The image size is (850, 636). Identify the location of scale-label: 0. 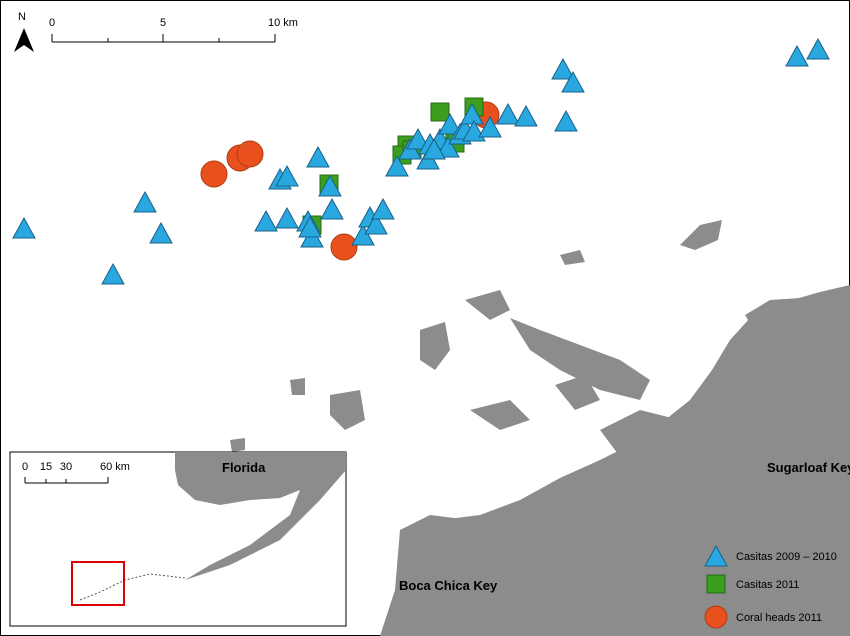
(52, 23).